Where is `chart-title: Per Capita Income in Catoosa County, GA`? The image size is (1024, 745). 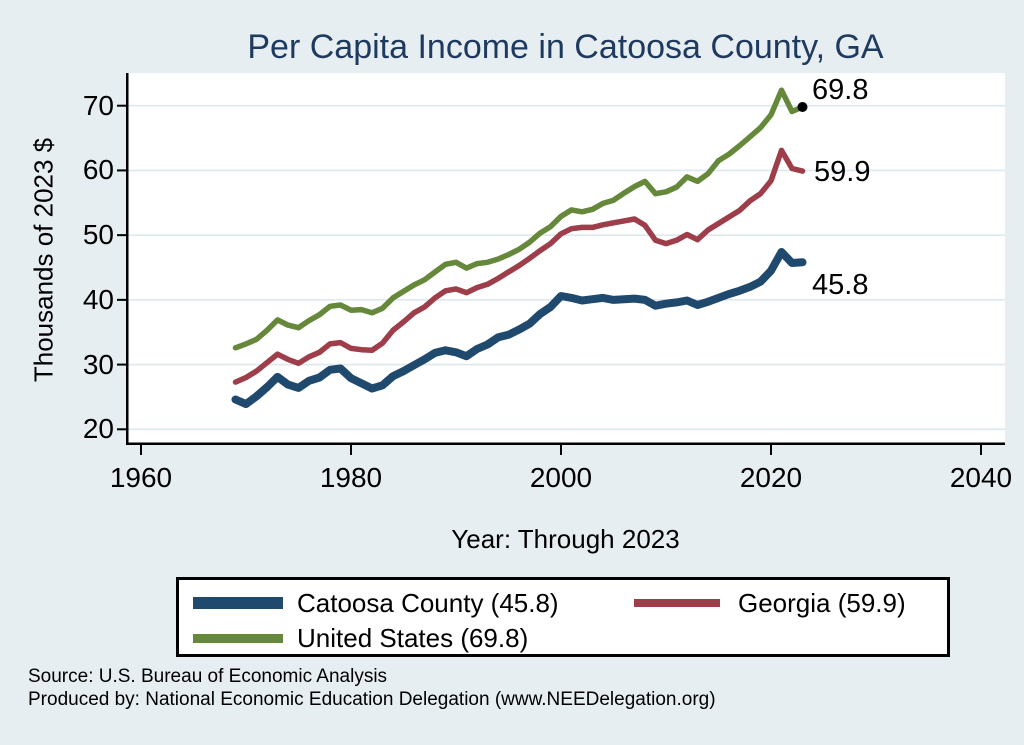
chart-title: Per Capita Income in Catoosa County, GA is located at coordinates (565, 47).